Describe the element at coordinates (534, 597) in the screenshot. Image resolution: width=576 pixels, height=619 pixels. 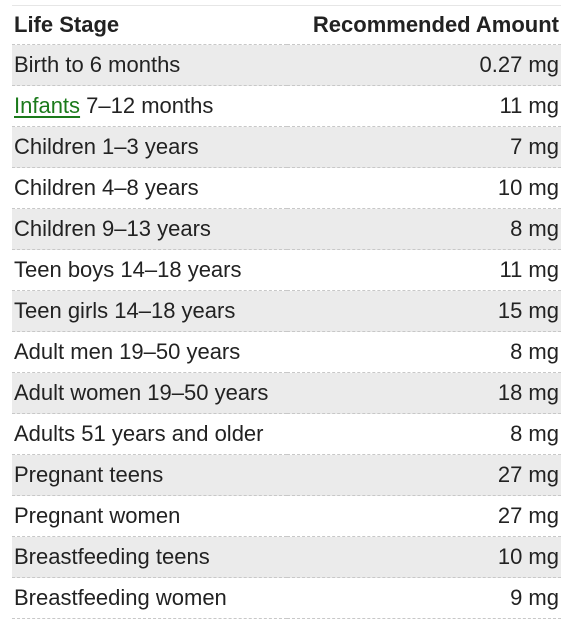
I see `amount-cell: 9 mg` at that location.